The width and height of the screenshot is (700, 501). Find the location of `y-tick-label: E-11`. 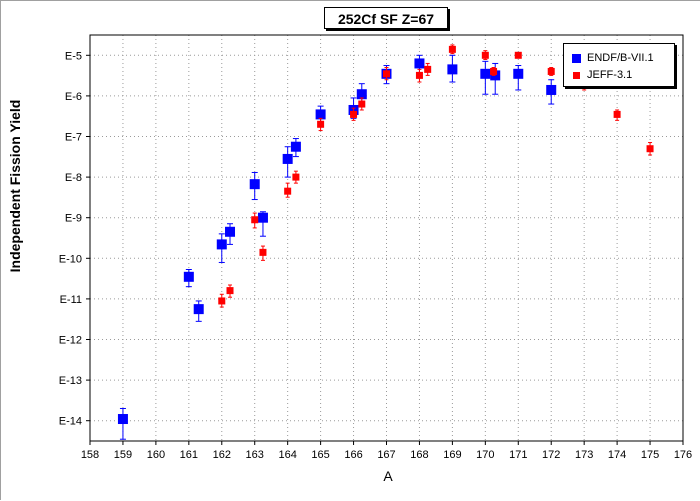

y-tick-label: E-11 is located at coordinates (71, 300).